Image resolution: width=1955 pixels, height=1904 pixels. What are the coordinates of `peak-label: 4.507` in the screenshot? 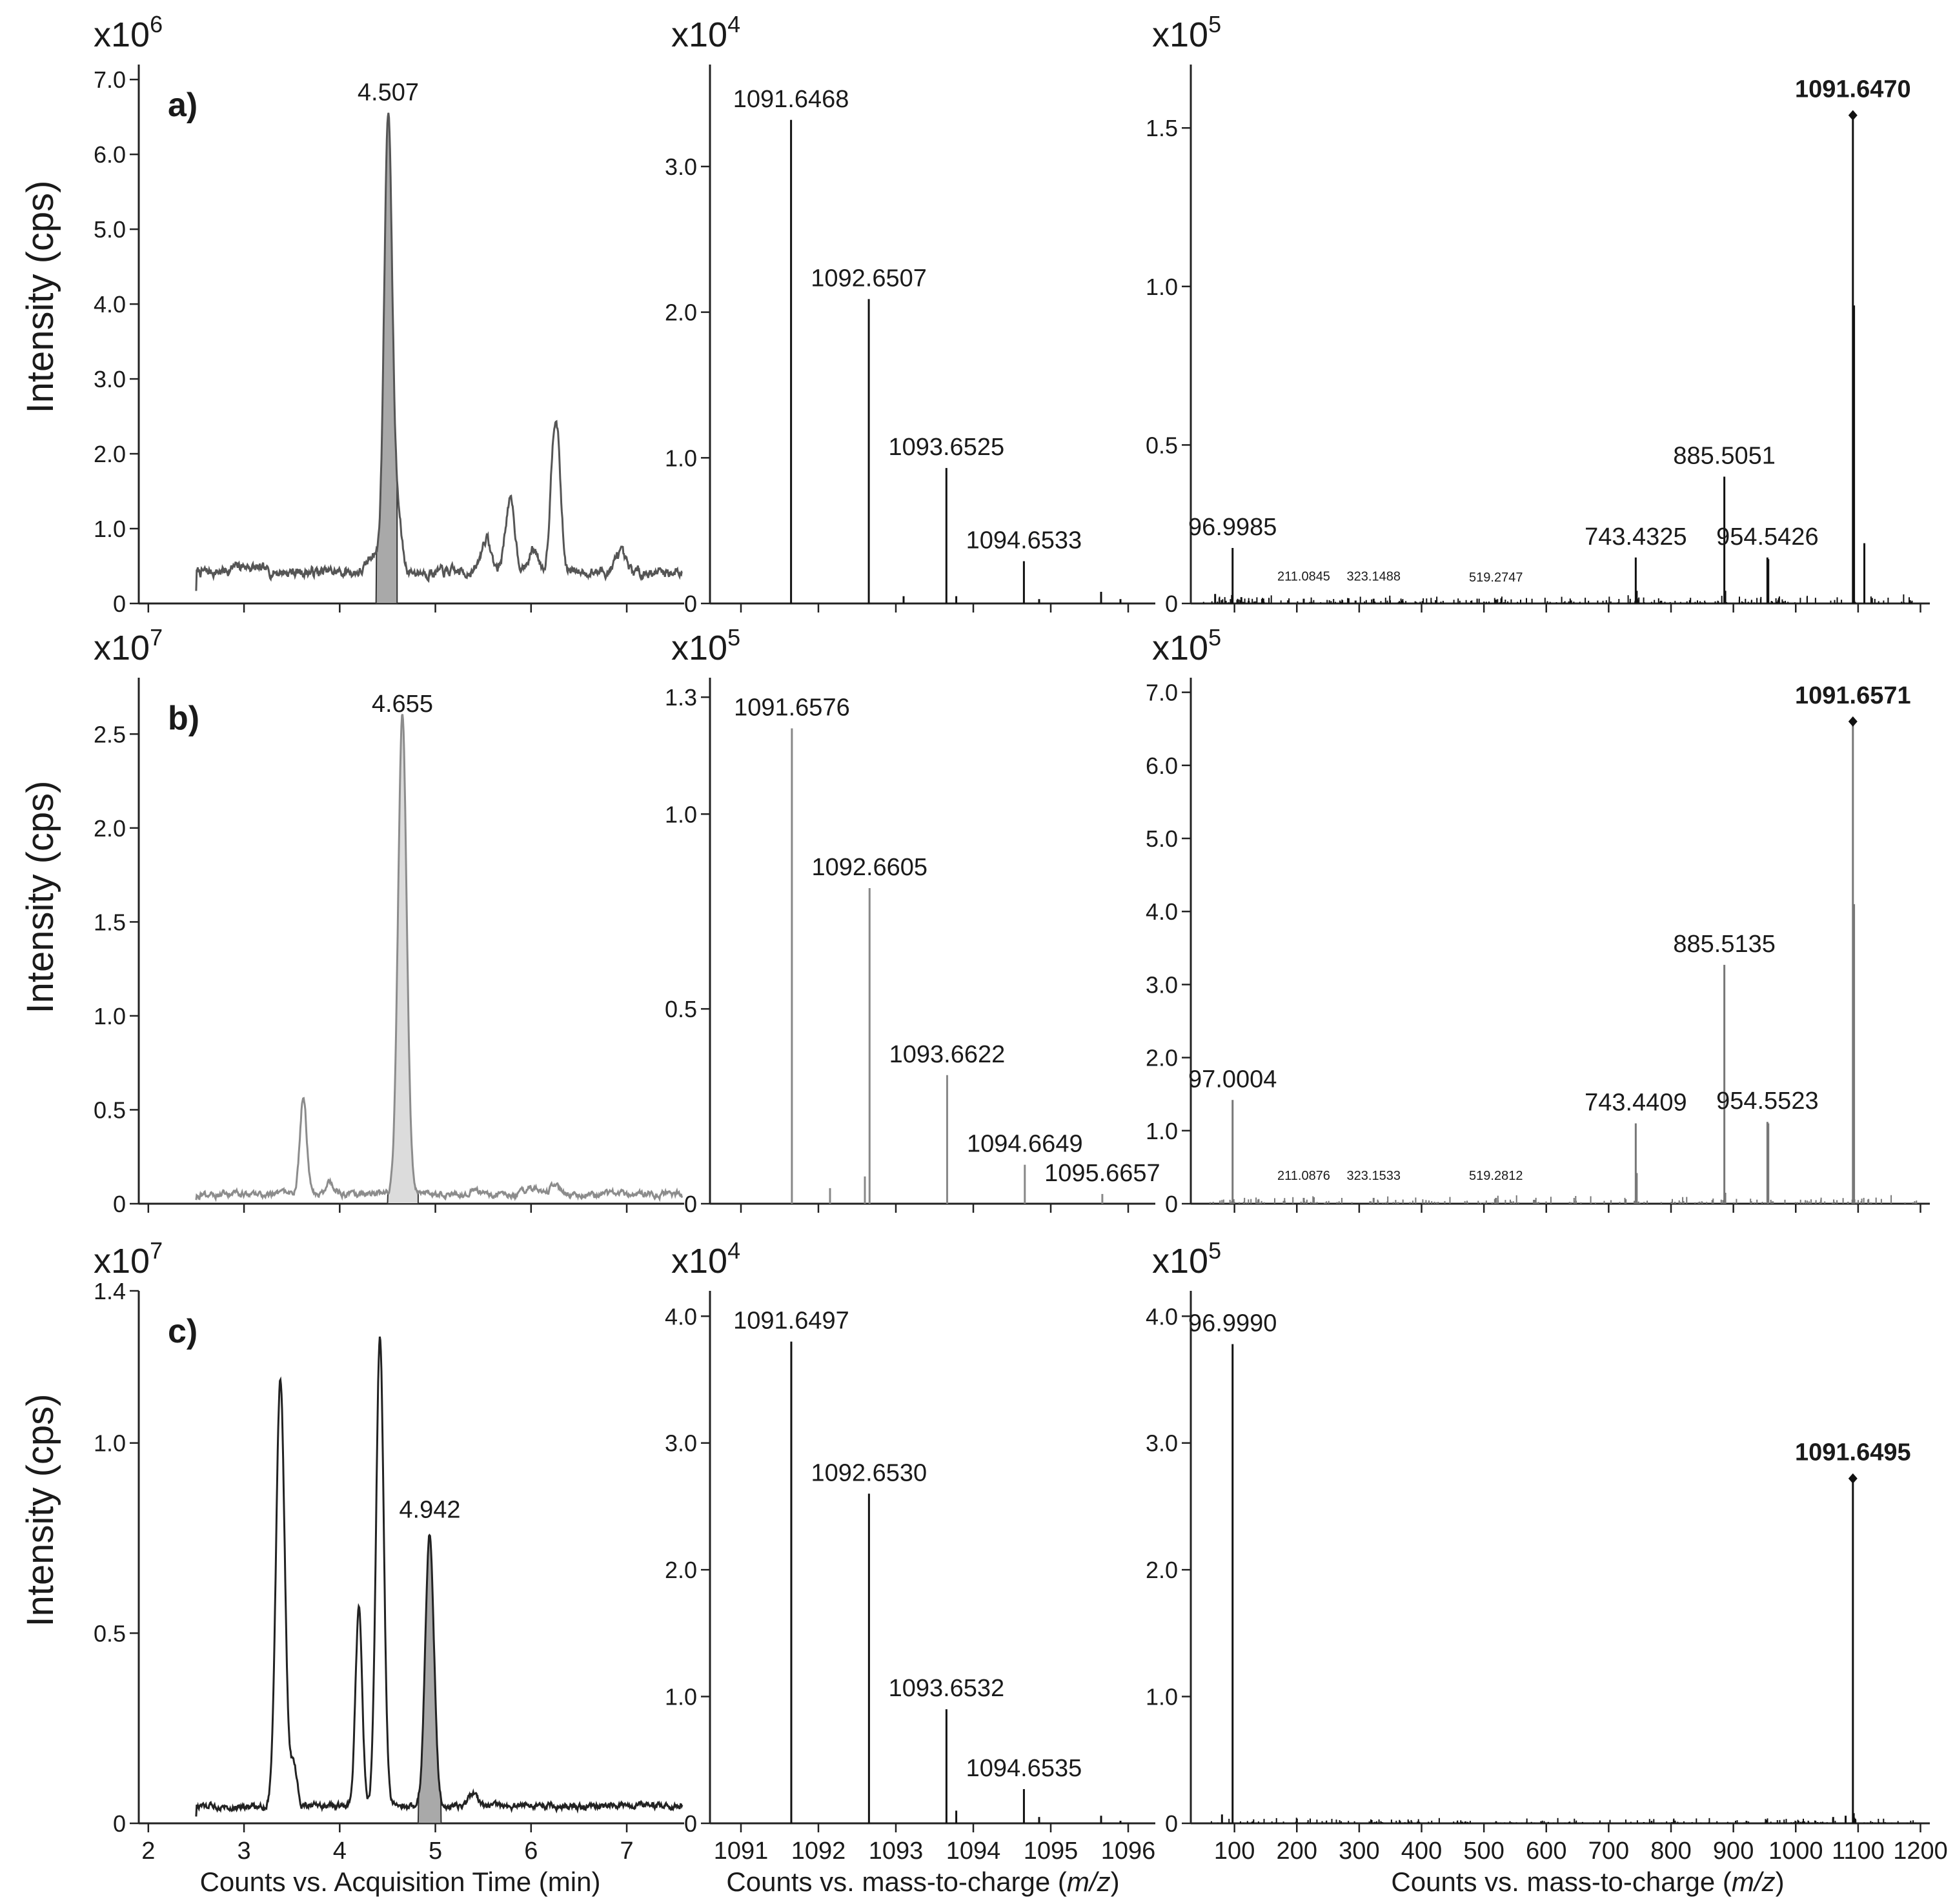 It's located at (388, 93).